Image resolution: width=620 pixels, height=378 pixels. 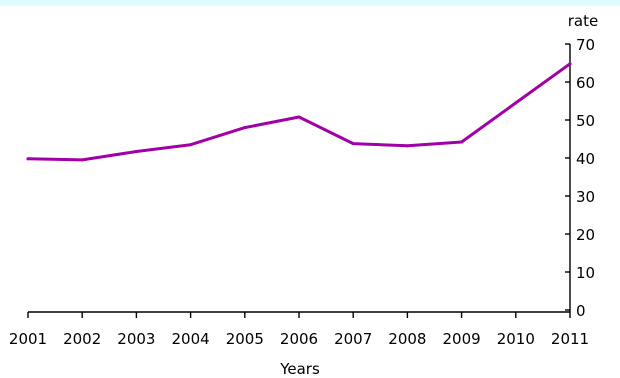 I want to click on y-tick-label: 0, so click(x=581, y=311).